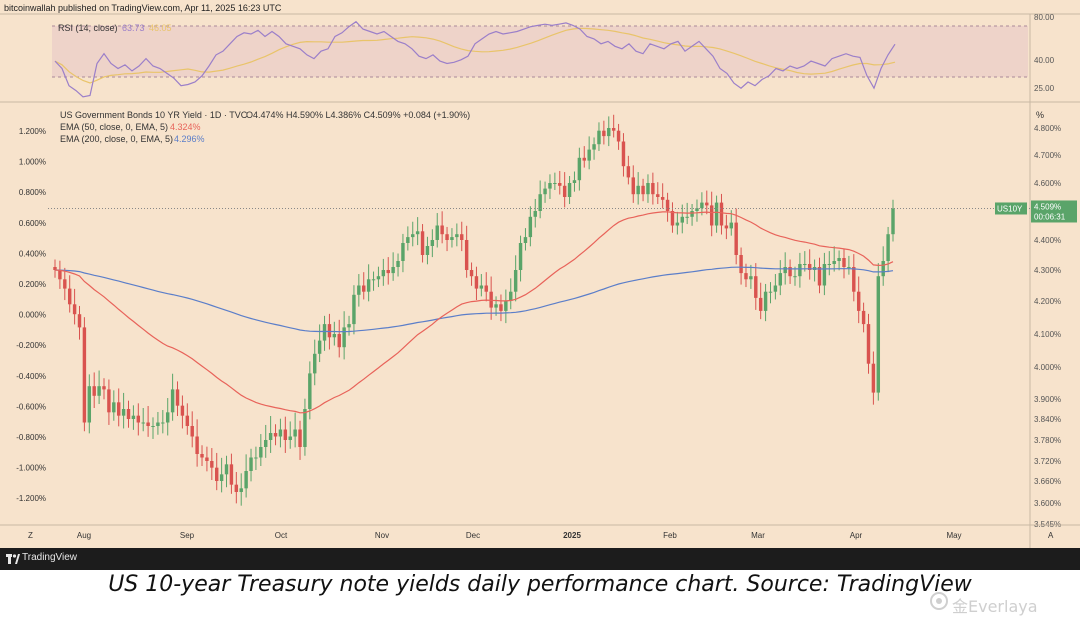 This screenshot has height=621, width=1080. What do you see at coordinates (189, 139) in the screenshot?
I see `ema200-value: 4.296%` at bounding box center [189, 139].